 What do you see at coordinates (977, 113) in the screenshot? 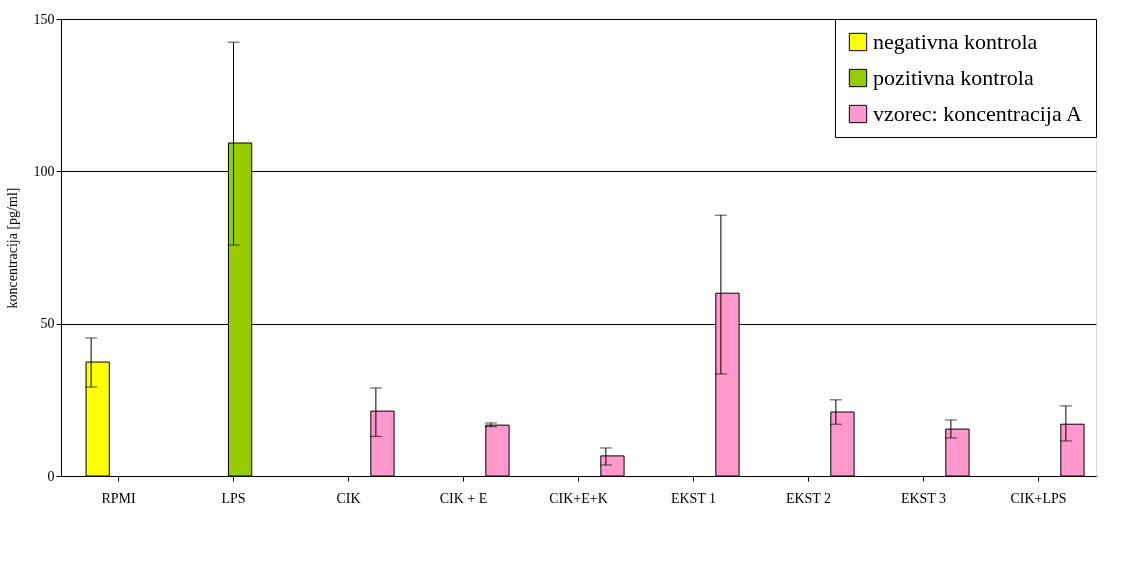
I see `legend-label: vzorec: koncentracija A` at bounding box center [977, 113].